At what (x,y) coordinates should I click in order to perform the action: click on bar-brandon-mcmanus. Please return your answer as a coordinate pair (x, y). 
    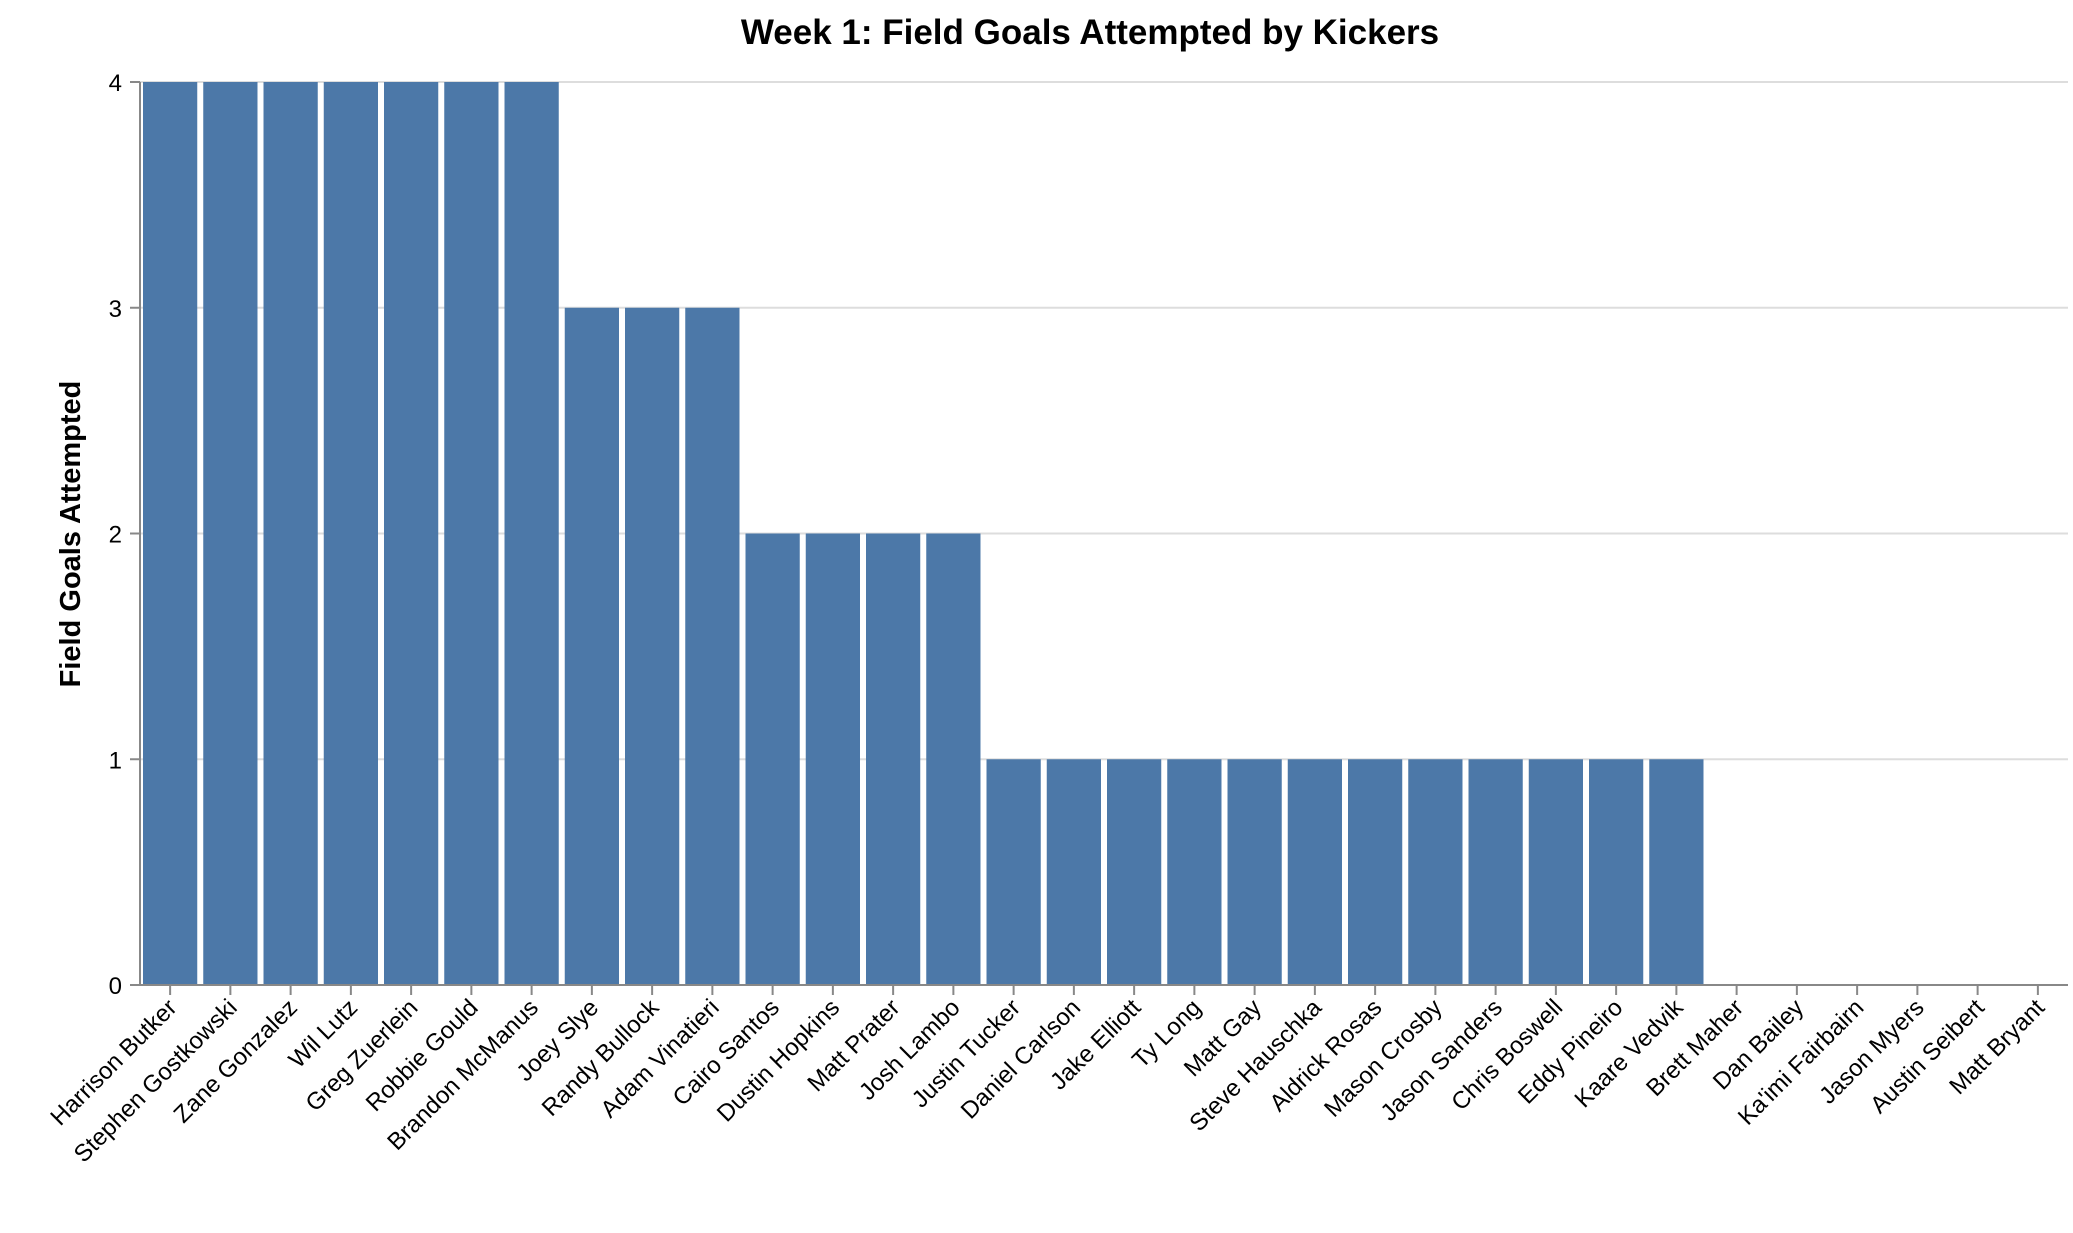
    Looking at the image, I should click on (531, 533).